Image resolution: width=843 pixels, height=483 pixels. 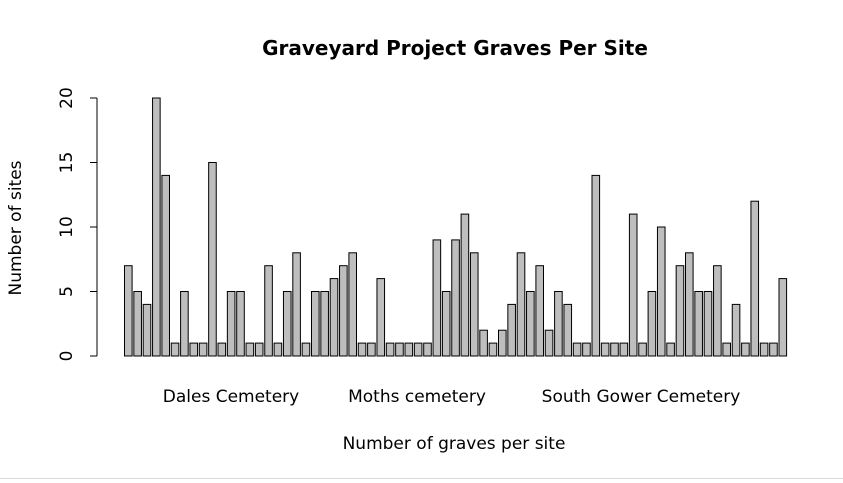 I want to click on category-label-south-gower: South Gower Cemetery, so click(x=641, y=397).